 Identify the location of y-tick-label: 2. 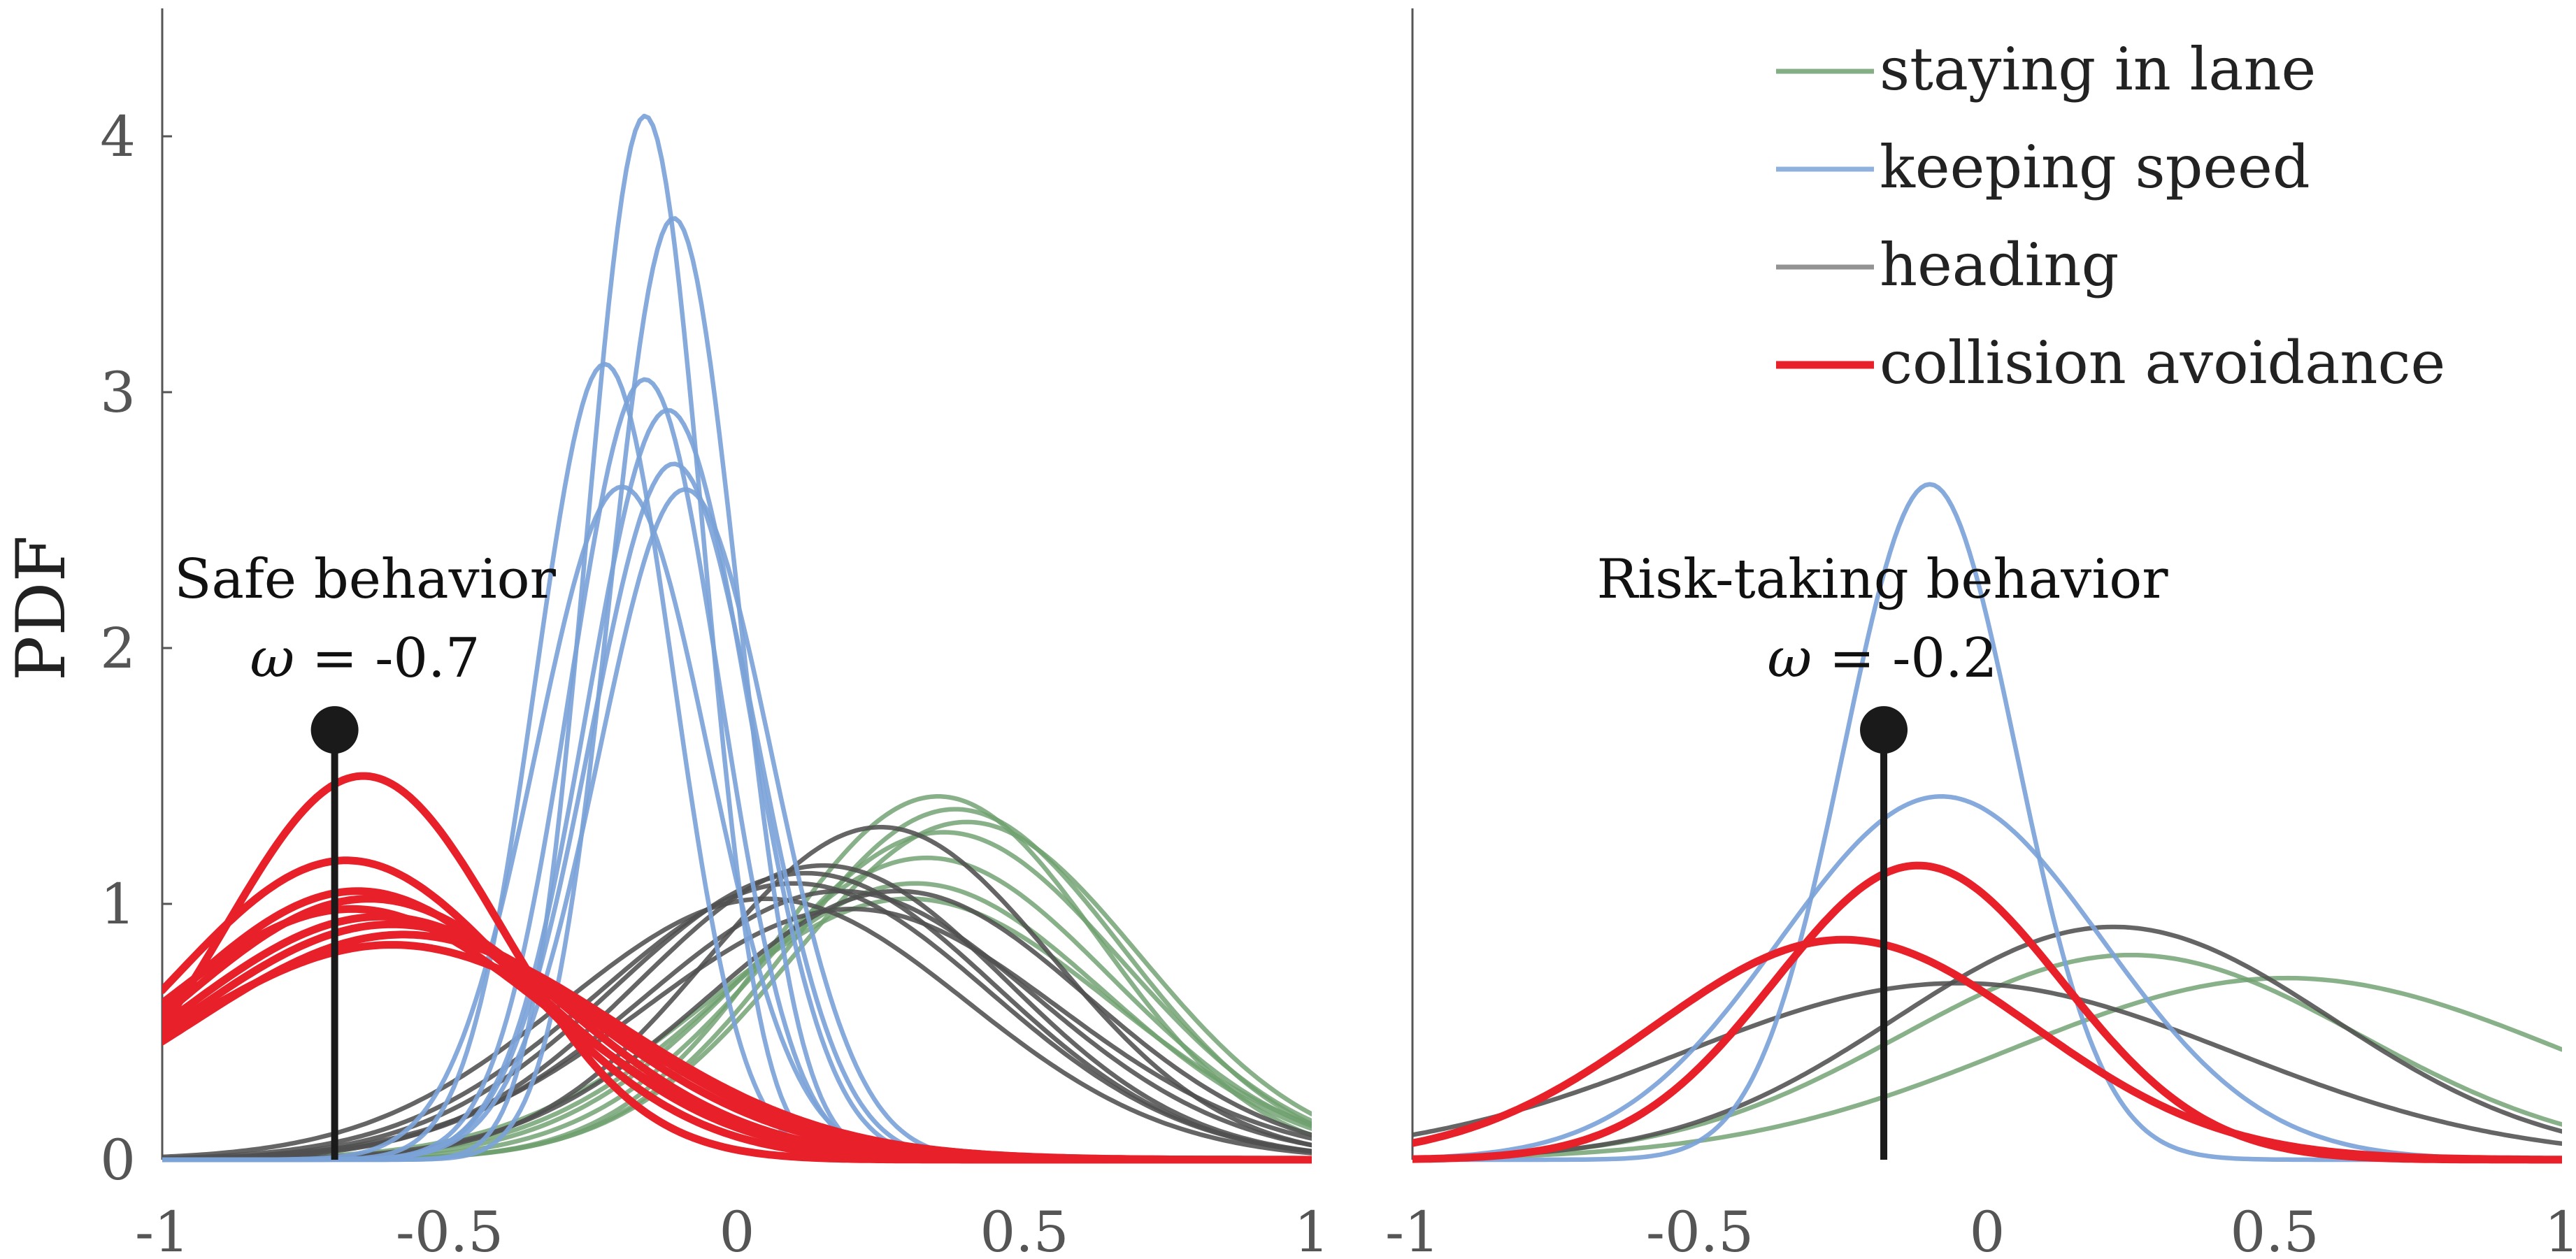
(118, 648).